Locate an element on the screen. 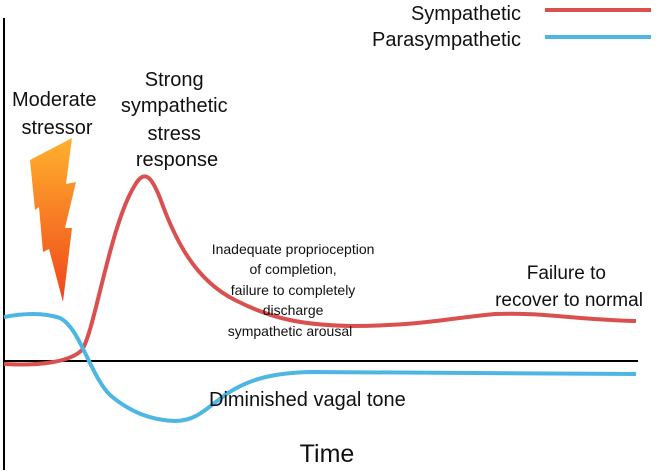  legend-label-parasympathetic: Parasympathetic is located at coordinates (446, 40).